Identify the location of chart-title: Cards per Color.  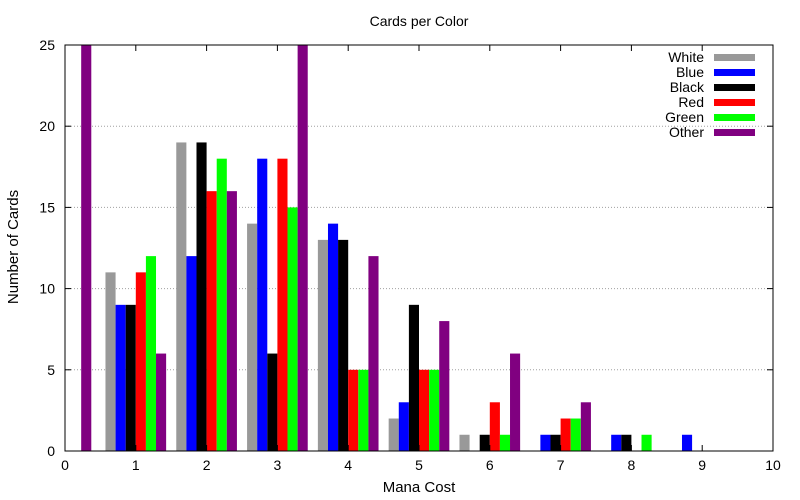
(419, 21).